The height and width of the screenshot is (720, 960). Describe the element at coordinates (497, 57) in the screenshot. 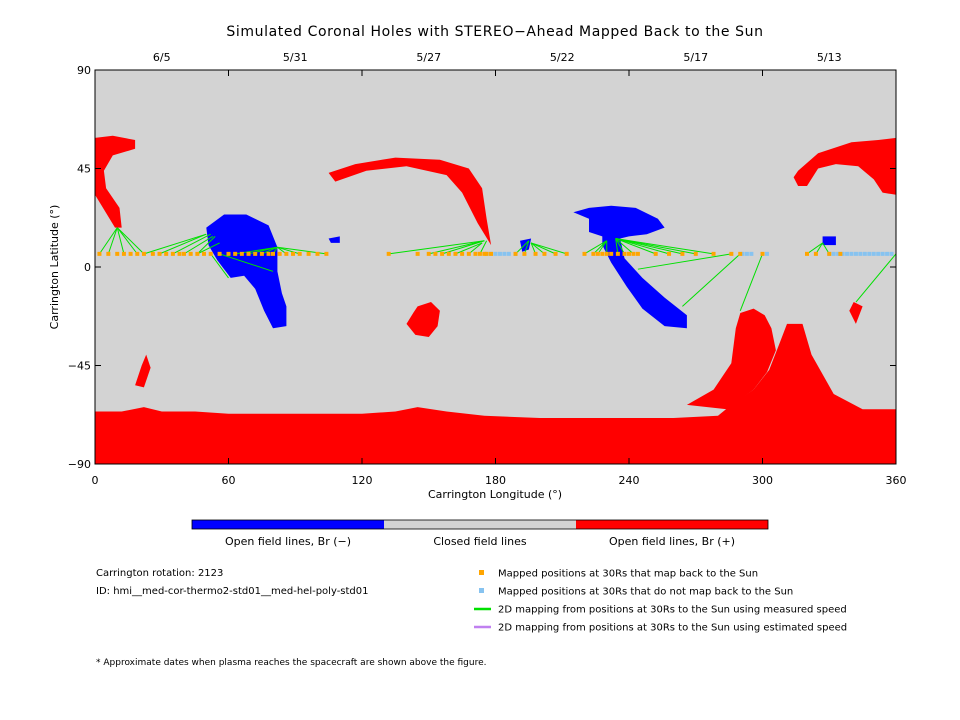

I see `top-date-labels: 6/5 5/31 5/27 5/22 5/17 5/13` at that location.